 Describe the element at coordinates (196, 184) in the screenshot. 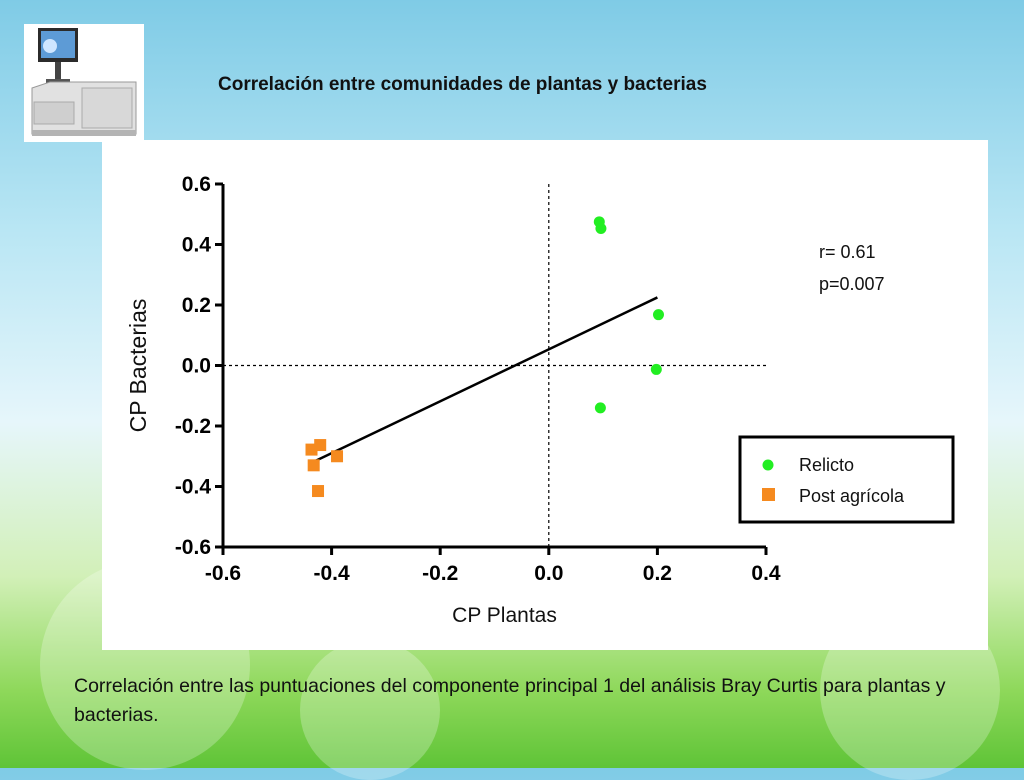

I see `y-tick-label: 0.6` at that location.